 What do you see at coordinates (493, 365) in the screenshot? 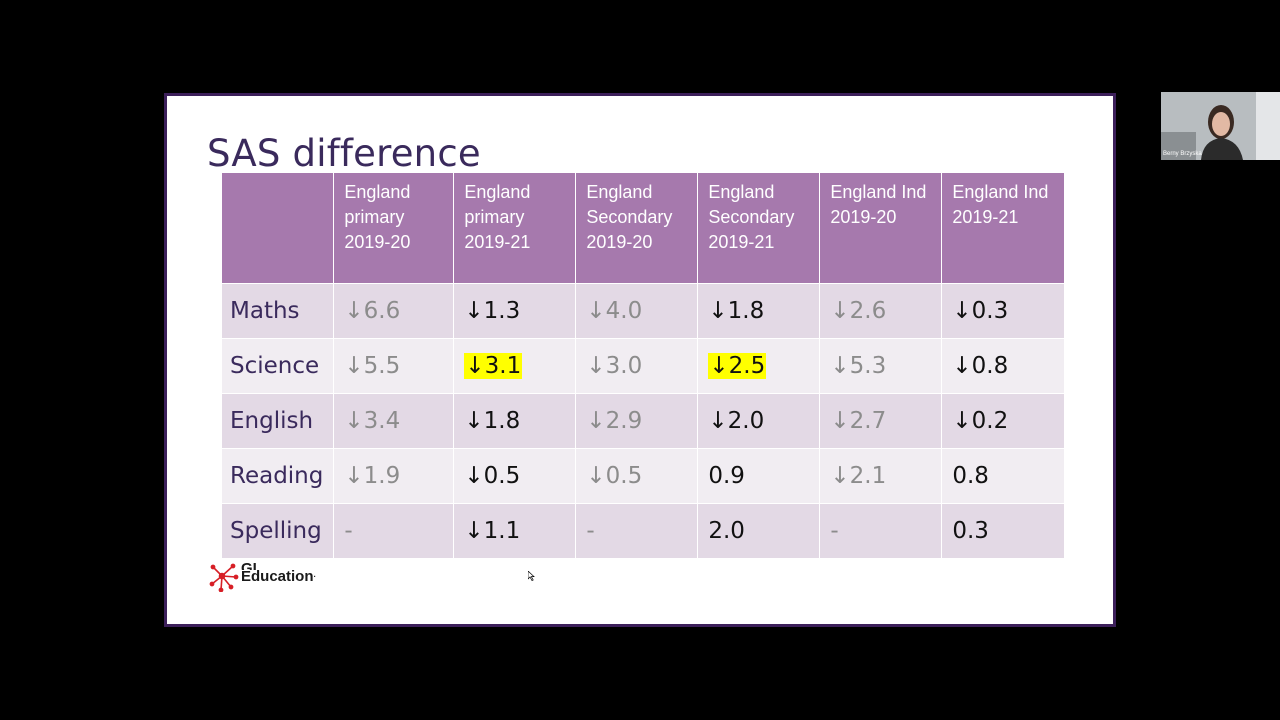
I see `highlight-mark: ↓3.1` at bounding box center [493, 365].